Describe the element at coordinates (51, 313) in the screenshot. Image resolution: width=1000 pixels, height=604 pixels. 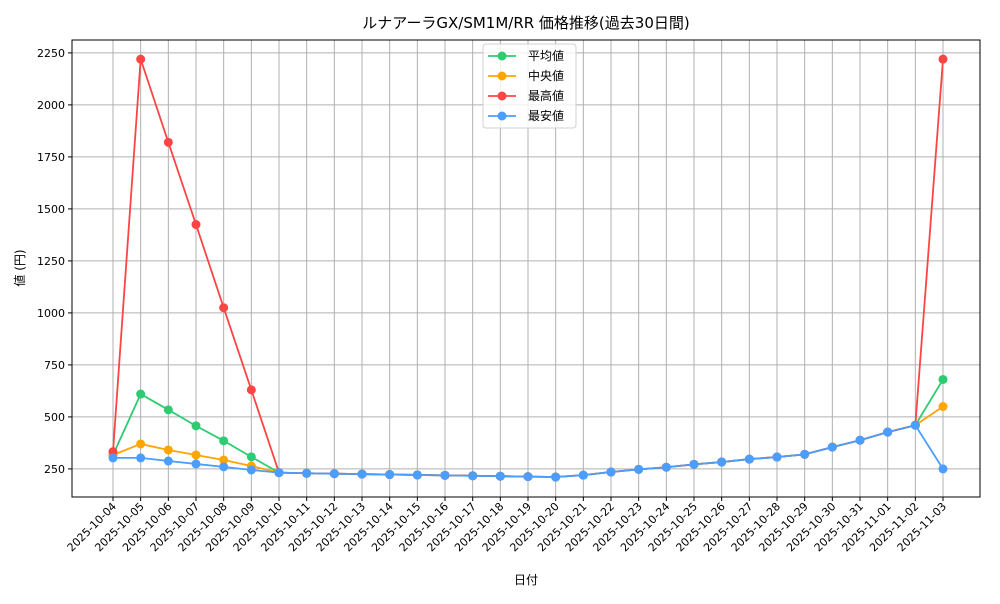
I see `y-tick-label: 1000` at that location.